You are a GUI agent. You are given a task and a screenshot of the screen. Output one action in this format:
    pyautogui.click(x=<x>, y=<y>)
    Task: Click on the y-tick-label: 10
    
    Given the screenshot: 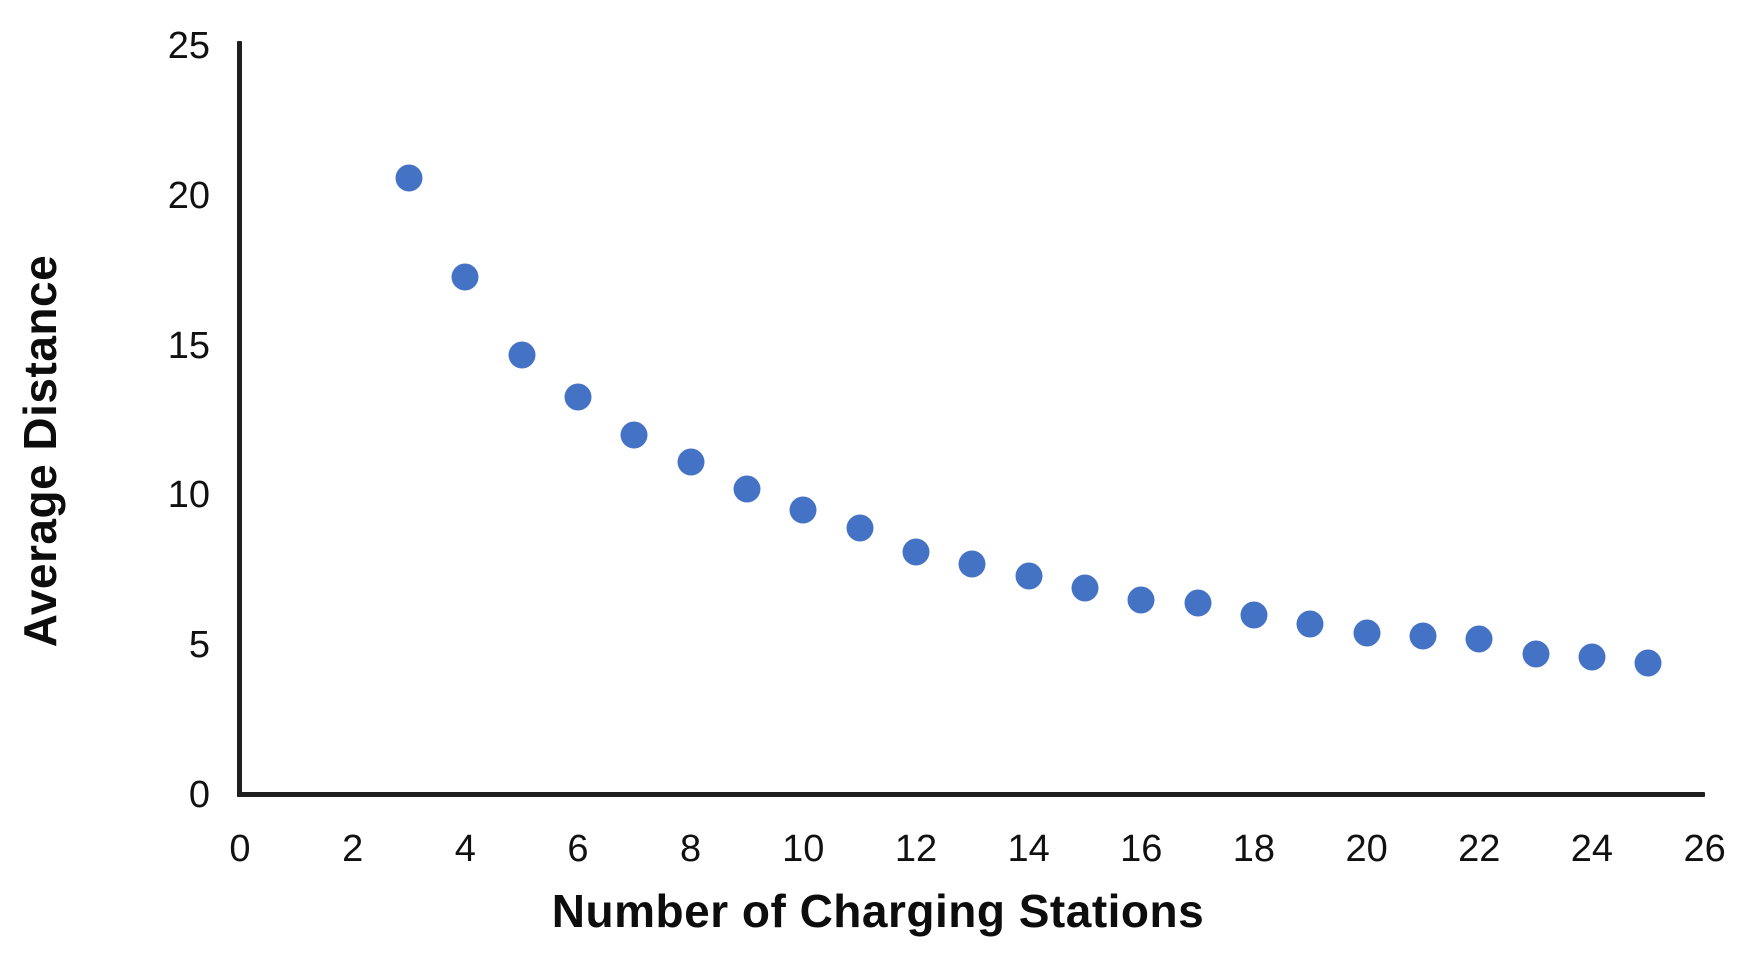 What is the action you would take?
    pyautogui.click(x=188, y=495)
    